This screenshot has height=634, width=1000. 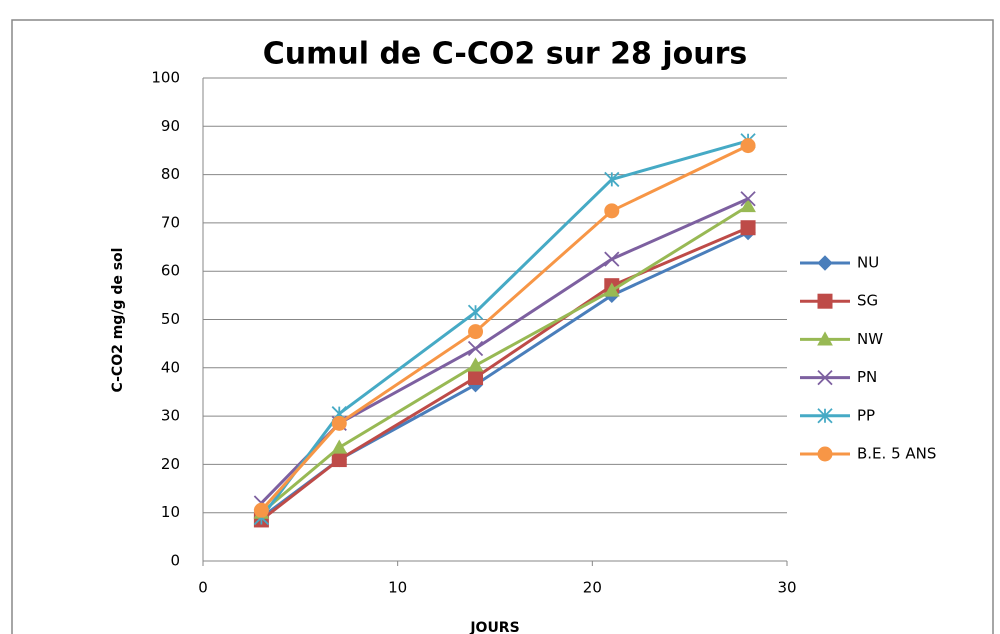 I want to click on y-tick-label: 80, so click(x=170, y=174).